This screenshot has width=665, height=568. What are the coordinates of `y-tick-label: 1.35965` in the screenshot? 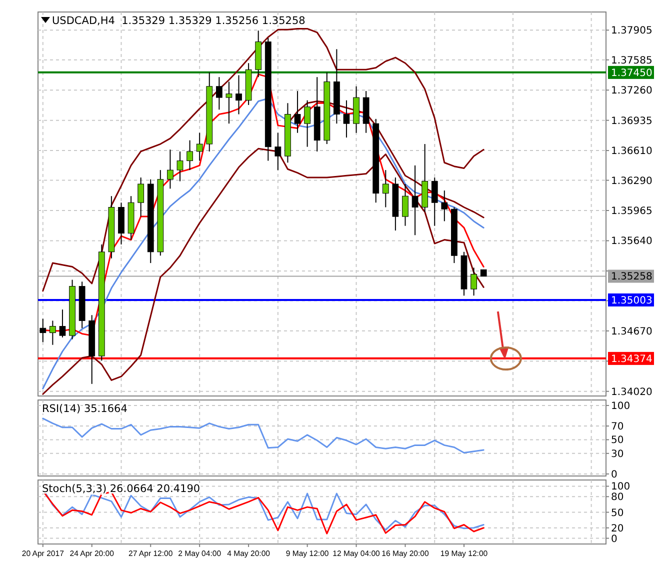 It's located at (631, 212).